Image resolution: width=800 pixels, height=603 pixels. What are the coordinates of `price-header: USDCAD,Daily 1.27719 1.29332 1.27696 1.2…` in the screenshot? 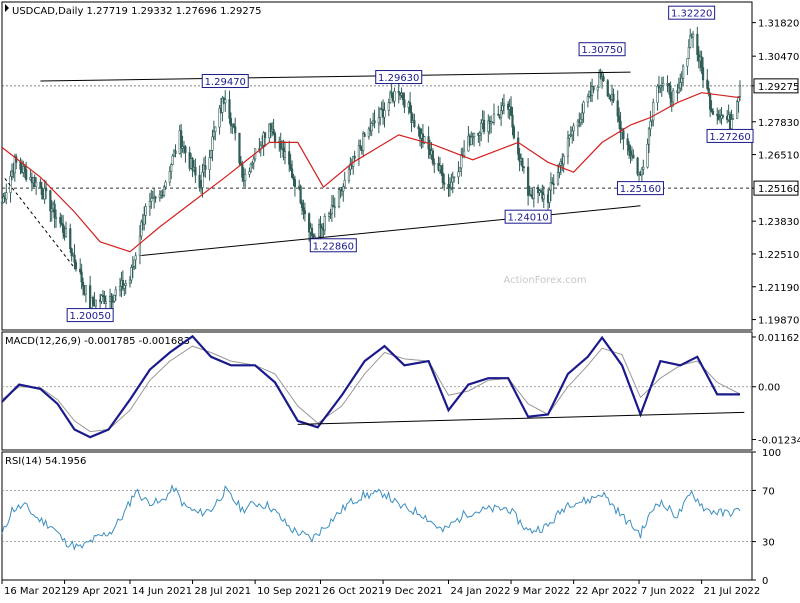 It's located at (137, 11).